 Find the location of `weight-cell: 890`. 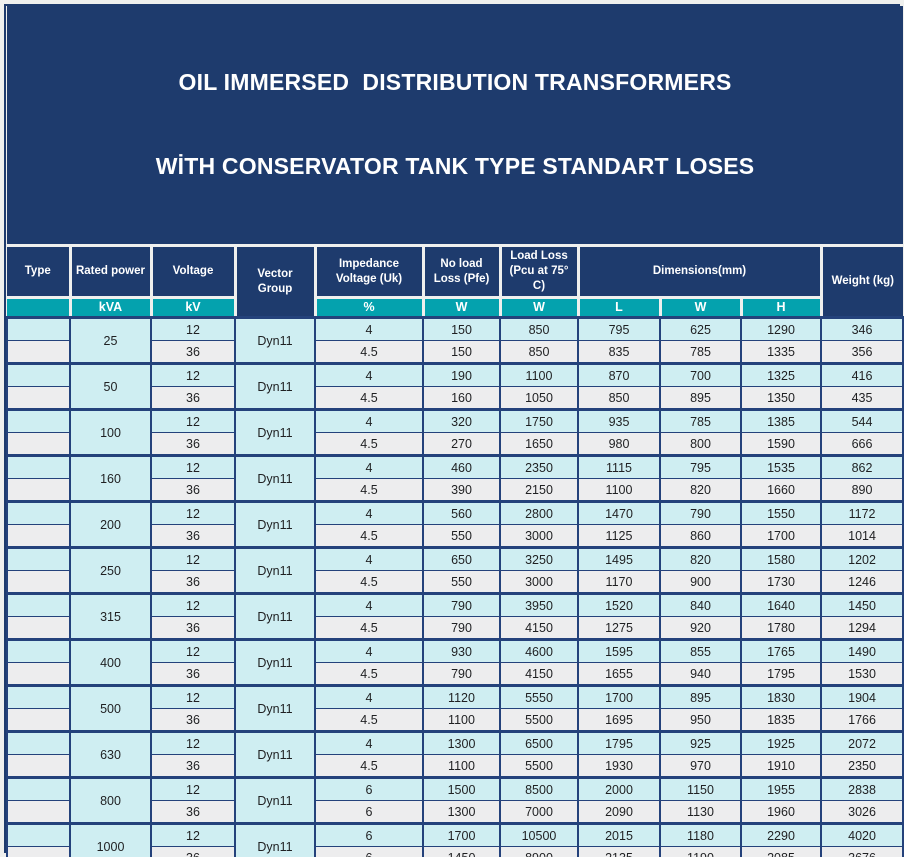

weight-cell: 890 is located at coordinates (861, 490).